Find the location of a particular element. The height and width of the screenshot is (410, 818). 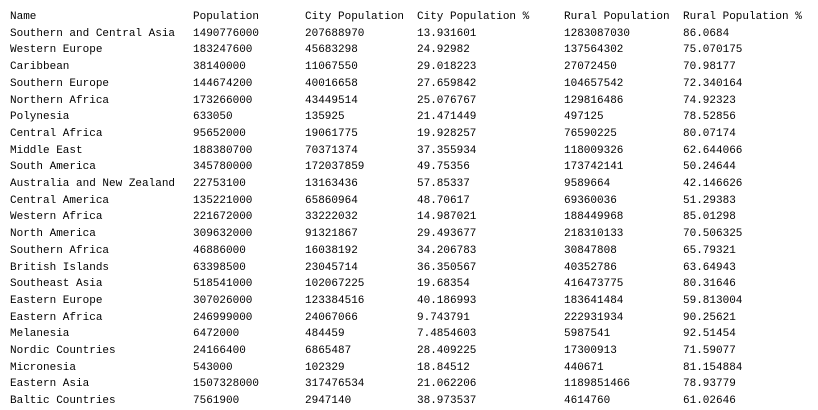

cell-rural-population: 129816486 is located at coordinates (594, 100).